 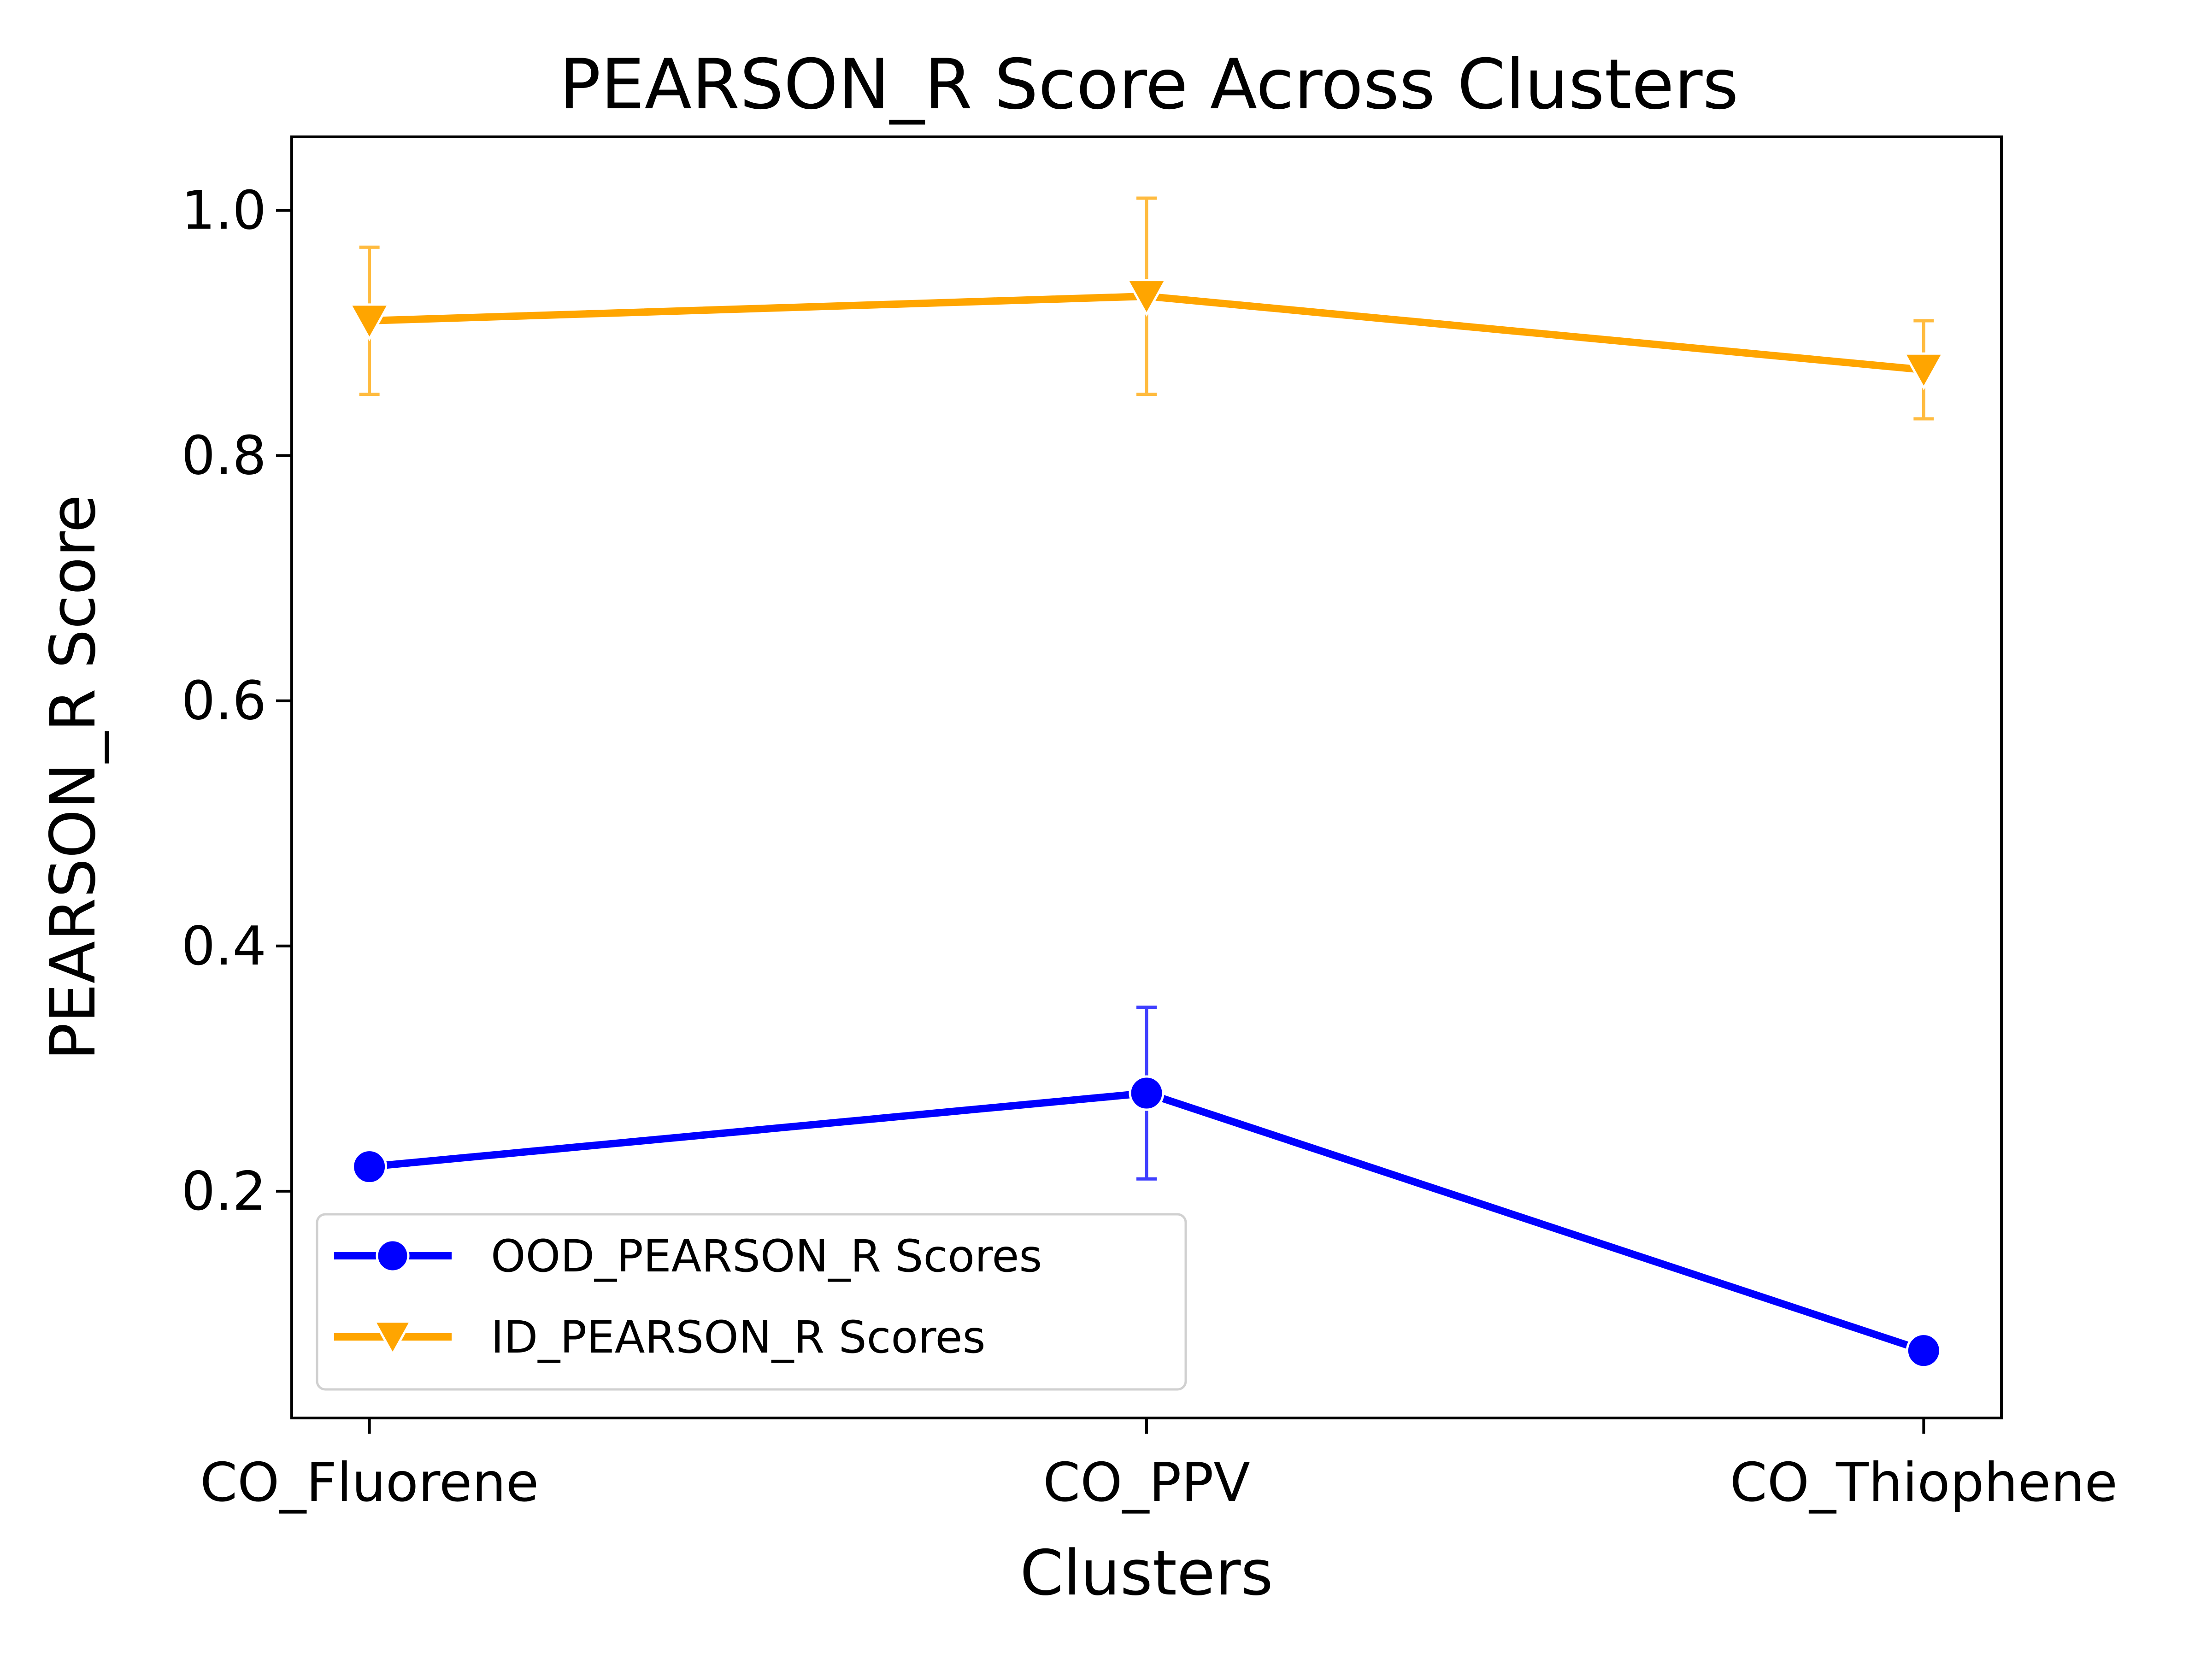 What do you see at coordinates (73, 777) in the screenshot?
I see `y-axis-label: PEARSON_R Score` at bounding box center [73, 777].